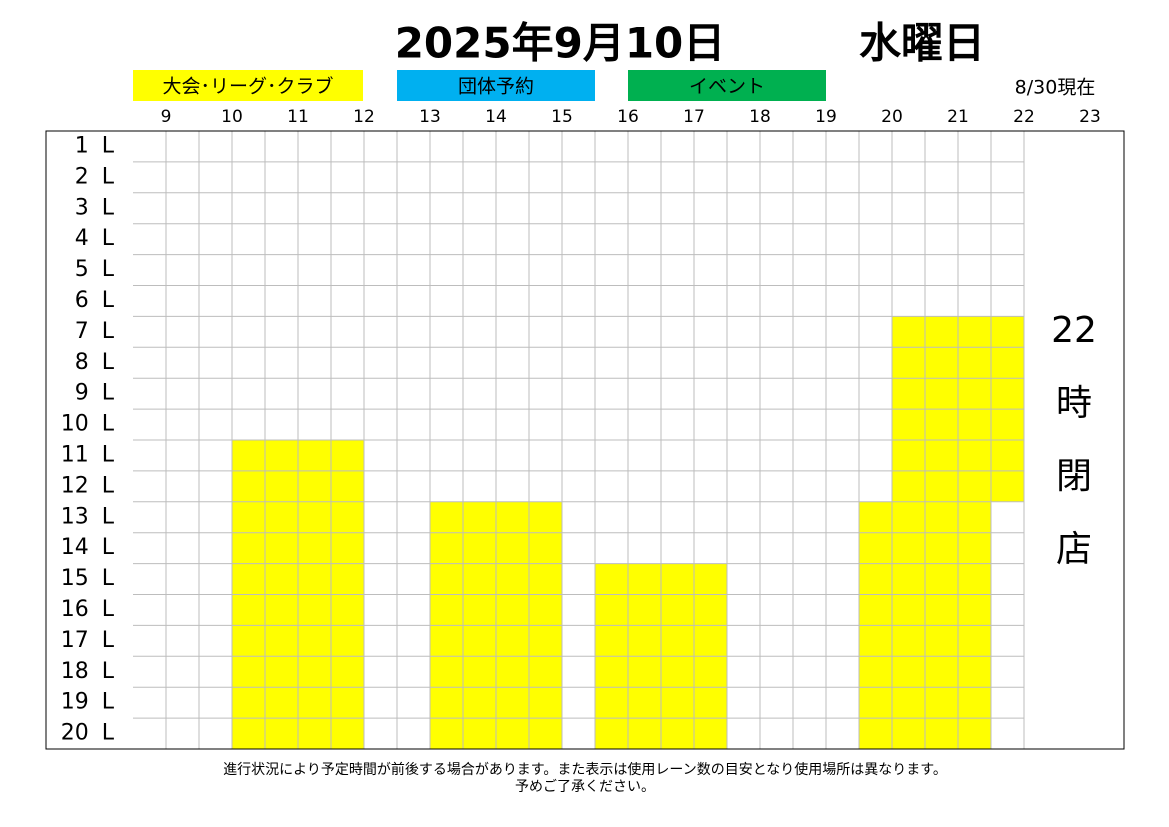  What do you see at coordinates (1074, 403) in the screenshot?
I see `closing-note: 時` at bounding box center [1074, 403].